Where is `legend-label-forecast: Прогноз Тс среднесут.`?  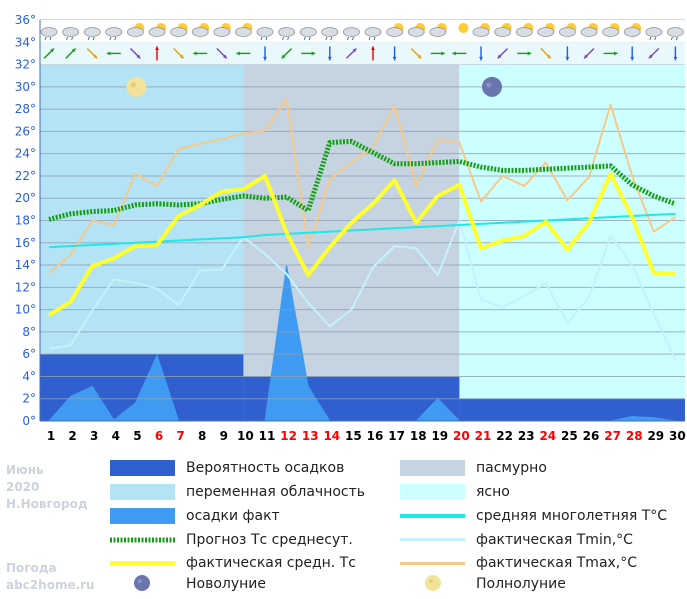 legend-label-forecast: Прогноз Тс среднесут. is located at coordinates (269, 540).